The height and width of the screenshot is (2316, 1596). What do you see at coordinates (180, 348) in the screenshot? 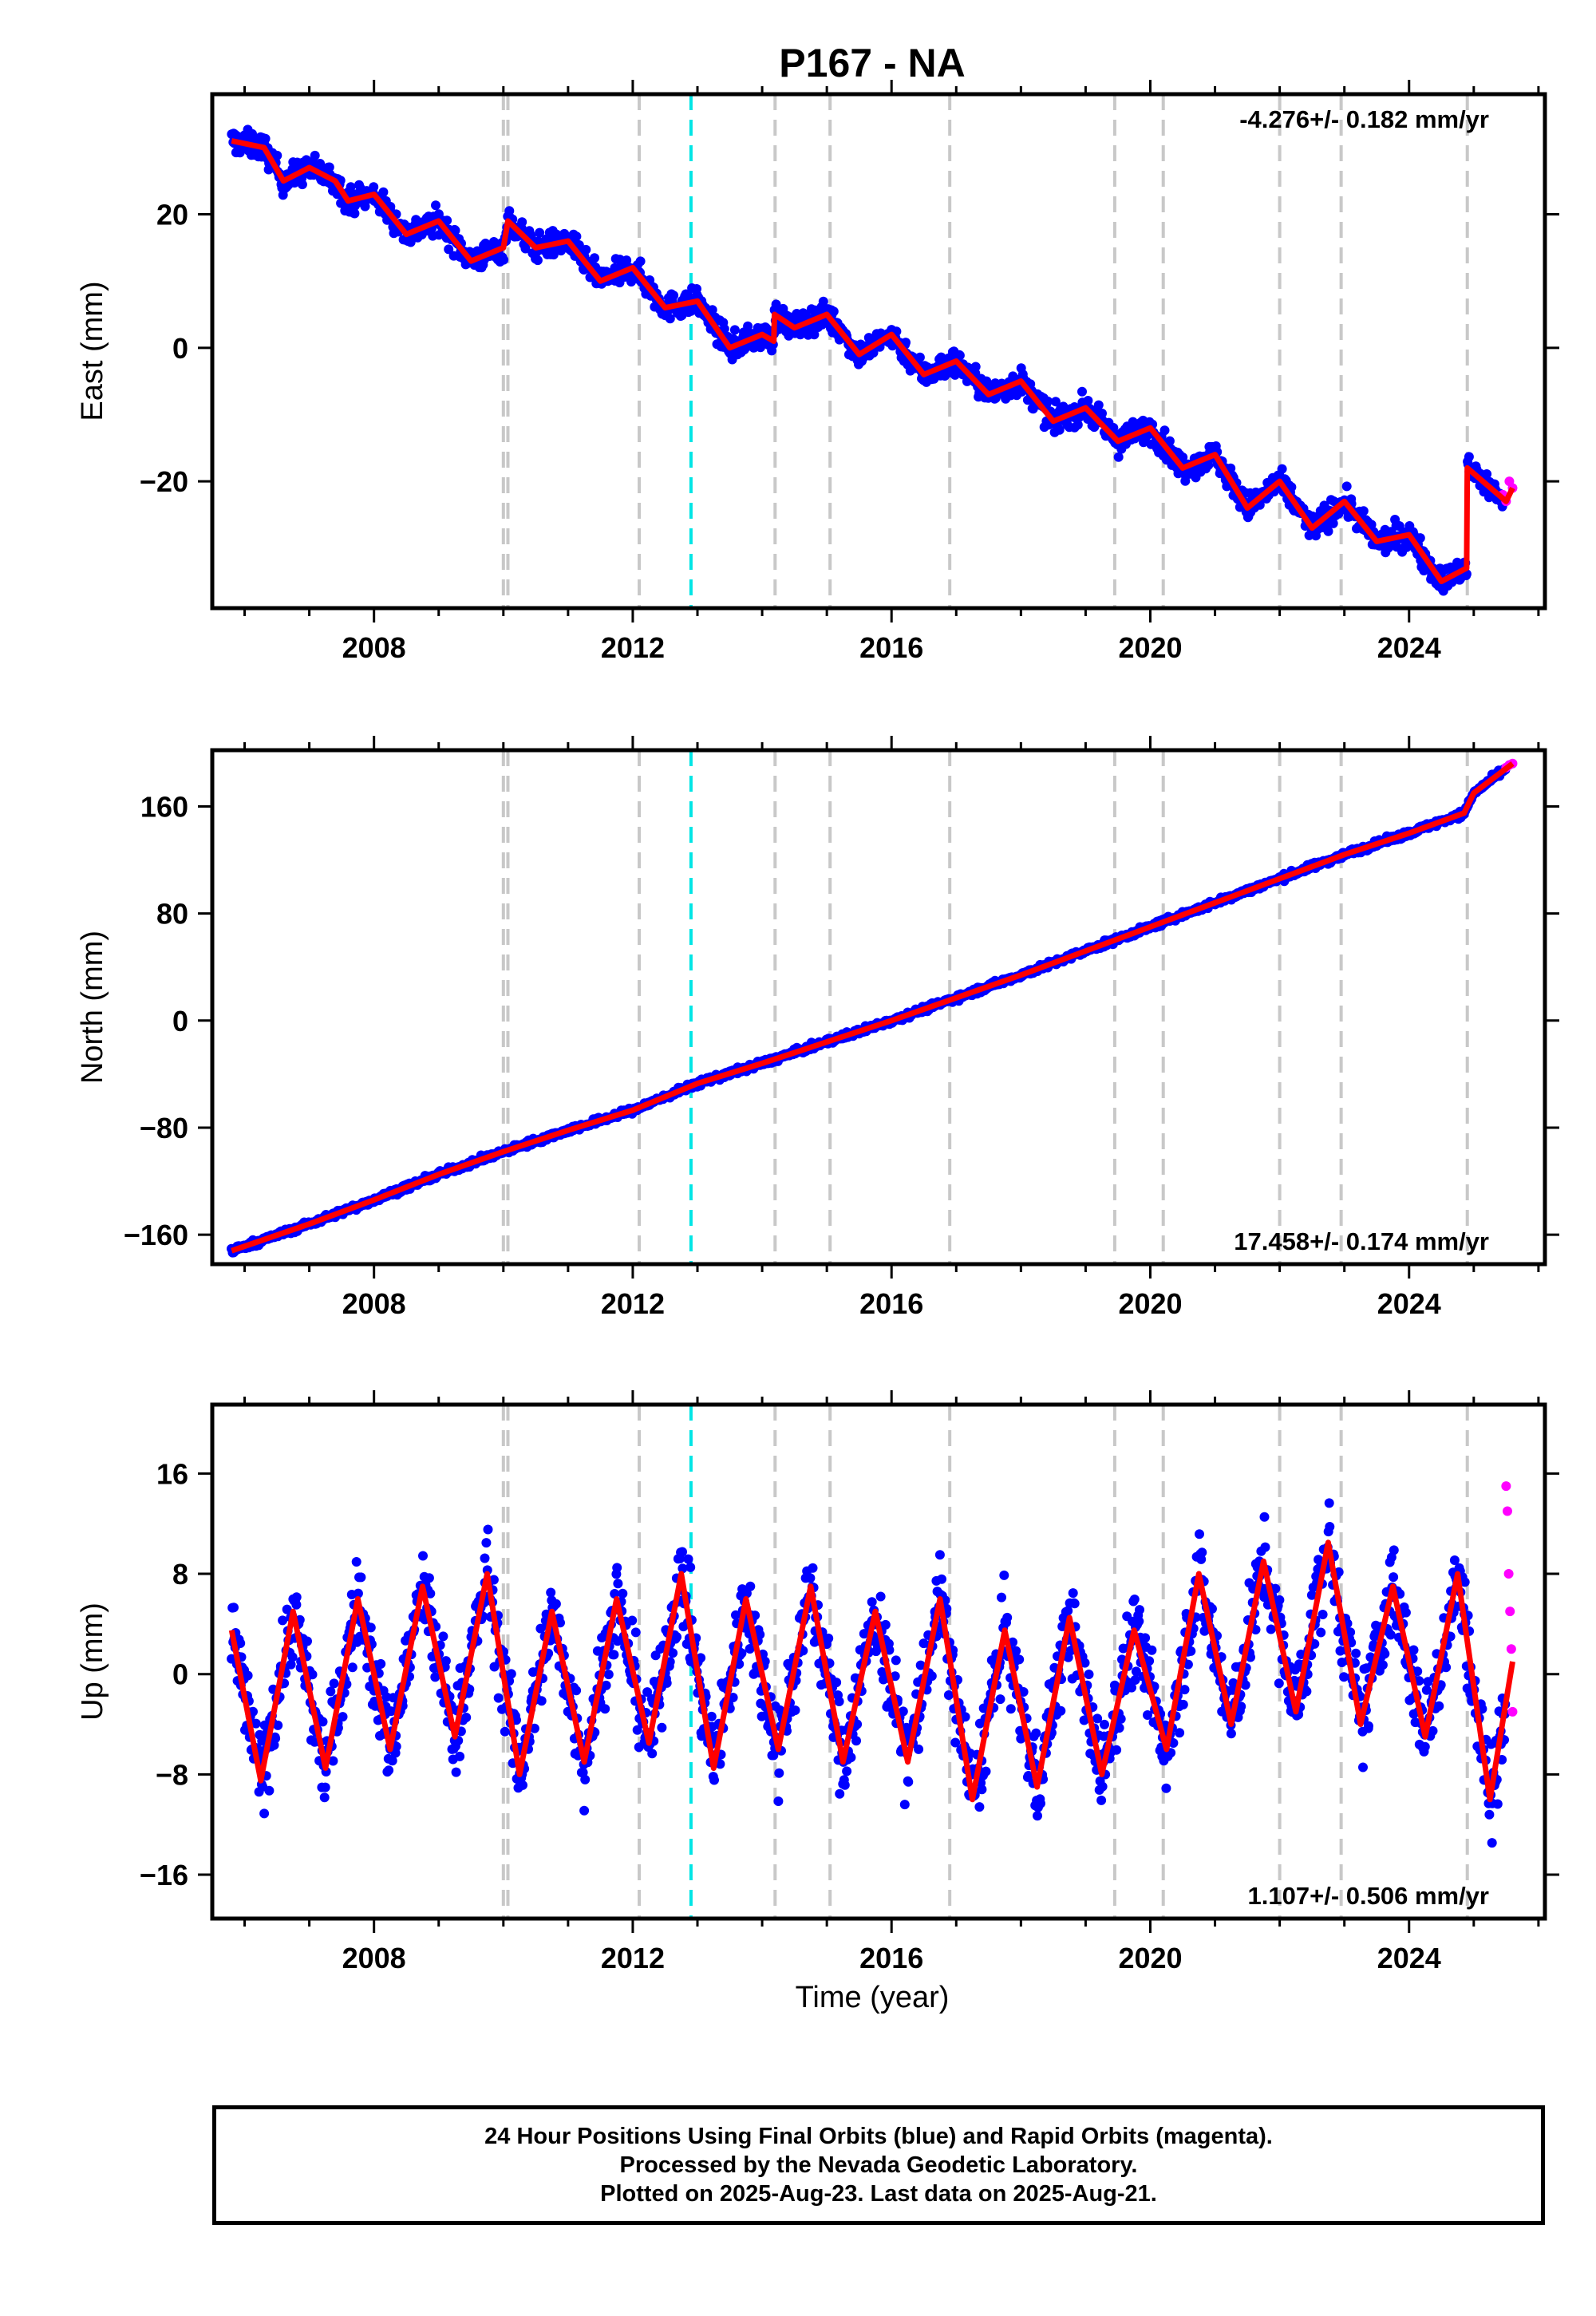
I see `y-tick-label: 0` at bounding box center [180, 348].